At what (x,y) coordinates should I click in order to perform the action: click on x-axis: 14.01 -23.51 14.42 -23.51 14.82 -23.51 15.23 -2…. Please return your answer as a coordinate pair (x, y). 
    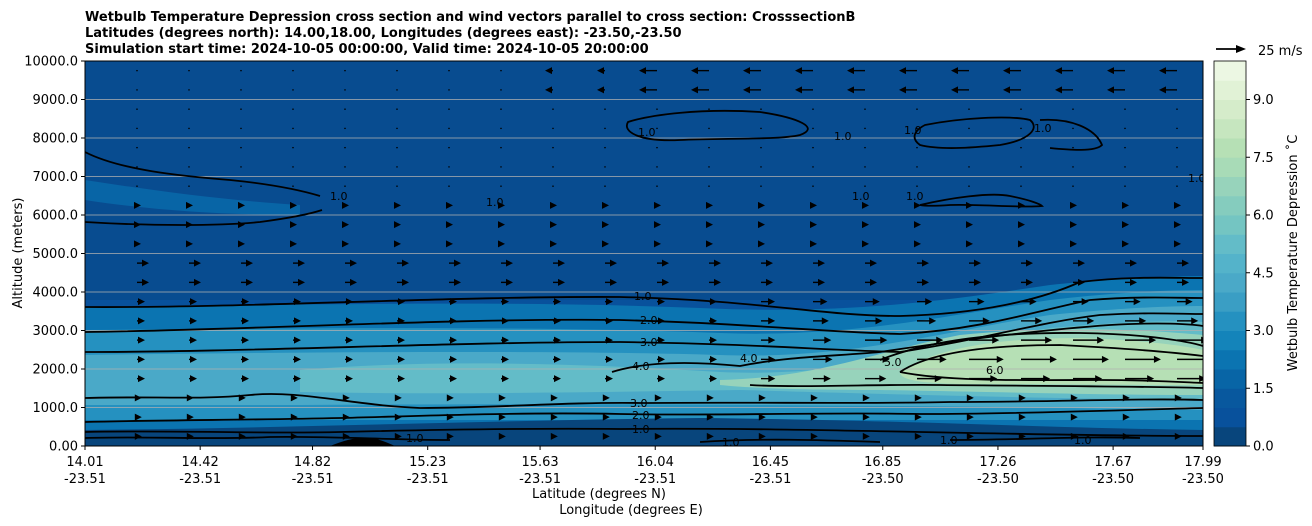
    Looking at the image, I should click on (644, 466).